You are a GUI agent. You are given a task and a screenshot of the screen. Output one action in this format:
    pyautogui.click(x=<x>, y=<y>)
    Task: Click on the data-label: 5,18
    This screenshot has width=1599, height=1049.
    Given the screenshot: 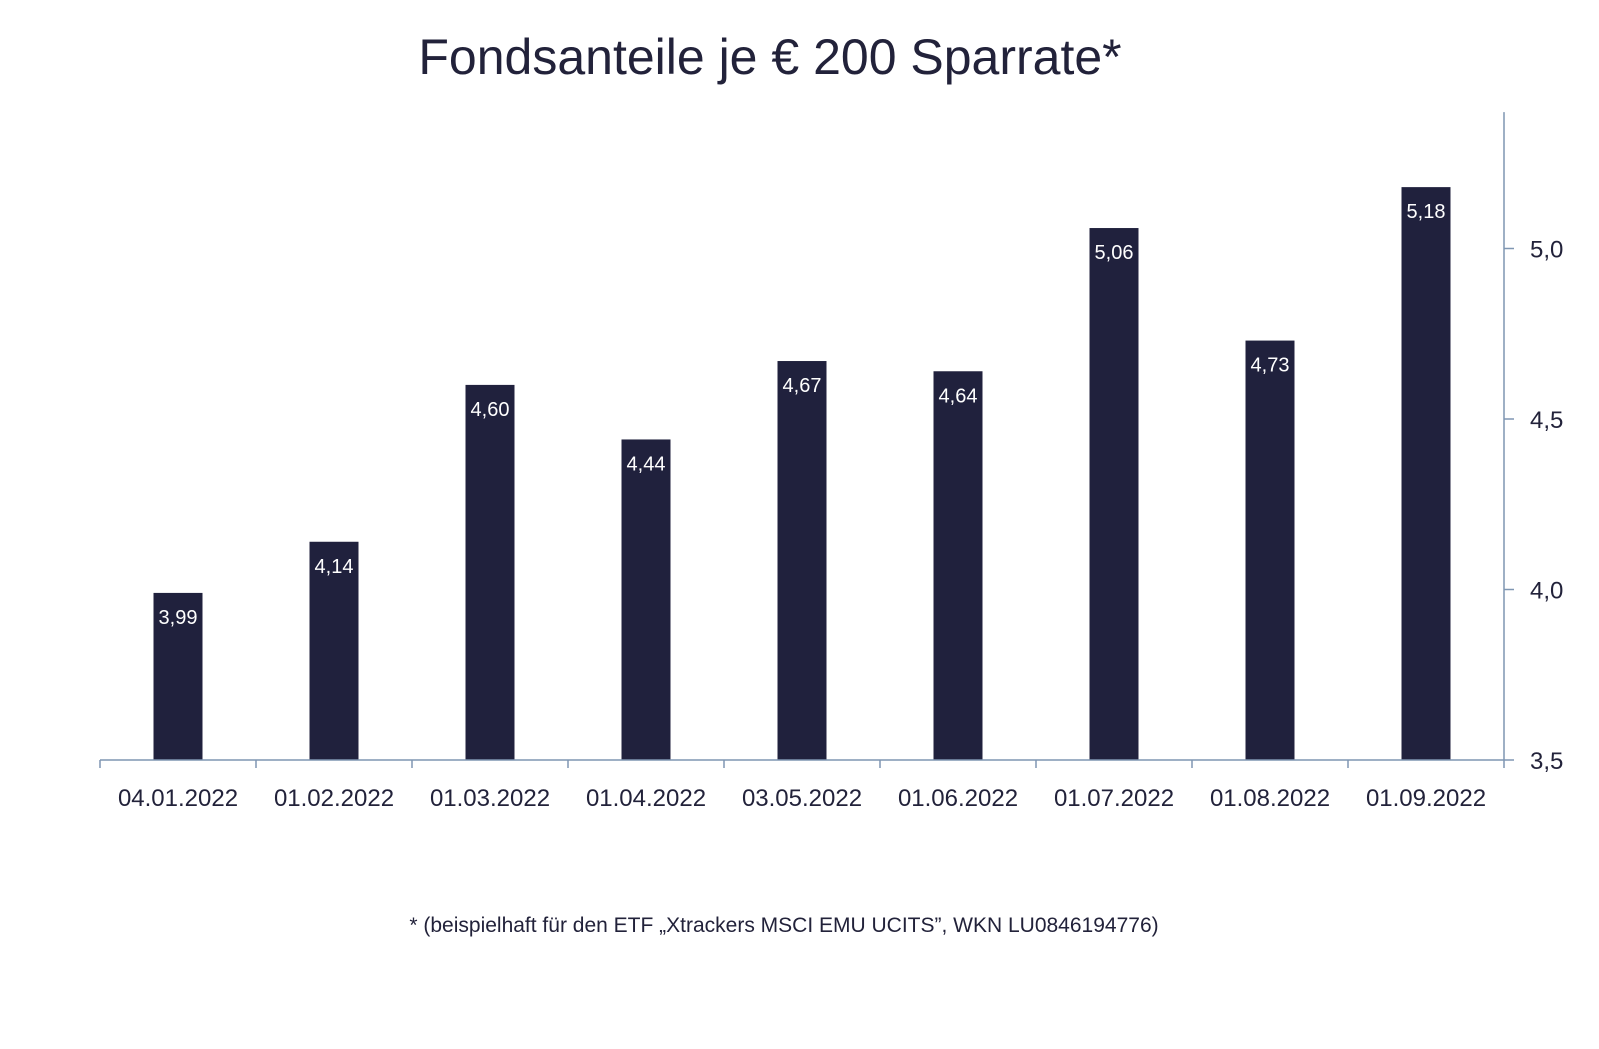 What is the action you would take?
    pyautogui.click(x=1426, y=212)
    